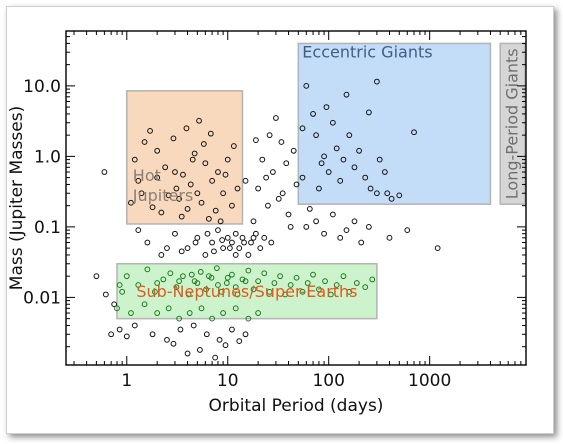 The height and width of the screenshot is (444, 563). Describe the element at coordinates (394, 123) in the screenshot. I see `region-eccentric-giants` at that location.